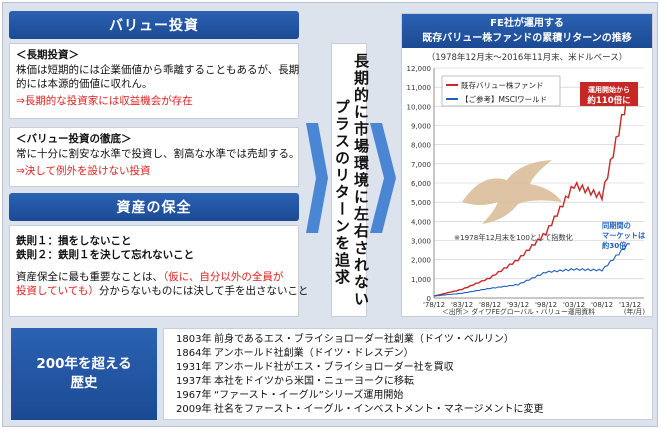 The height and width of the screenshot is (429, 660). I want to click on history-row: 1803年 前身であるエス・ブライショローダー社創業（ドイツ・ベルリン）, so click(345, 339).